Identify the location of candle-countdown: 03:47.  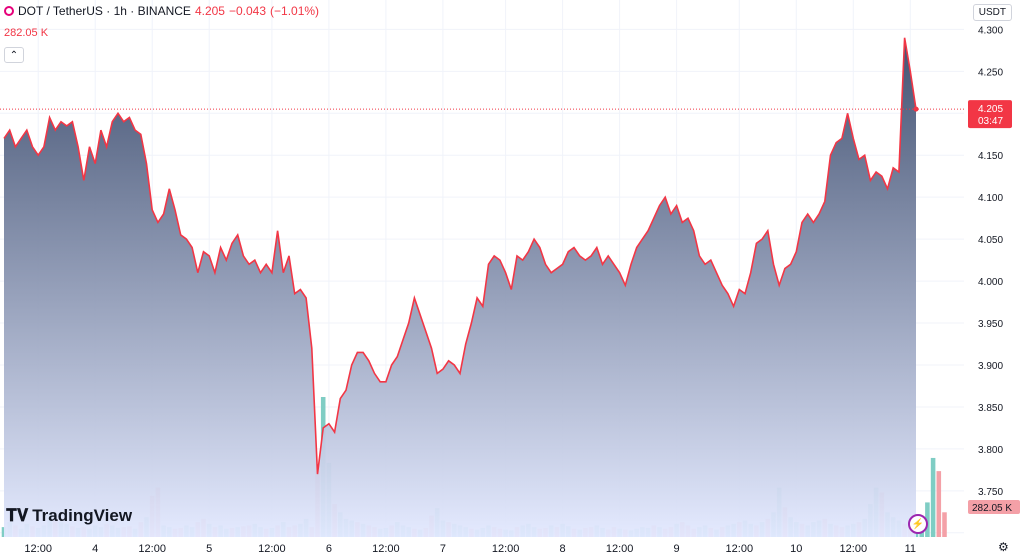
(990, 121).